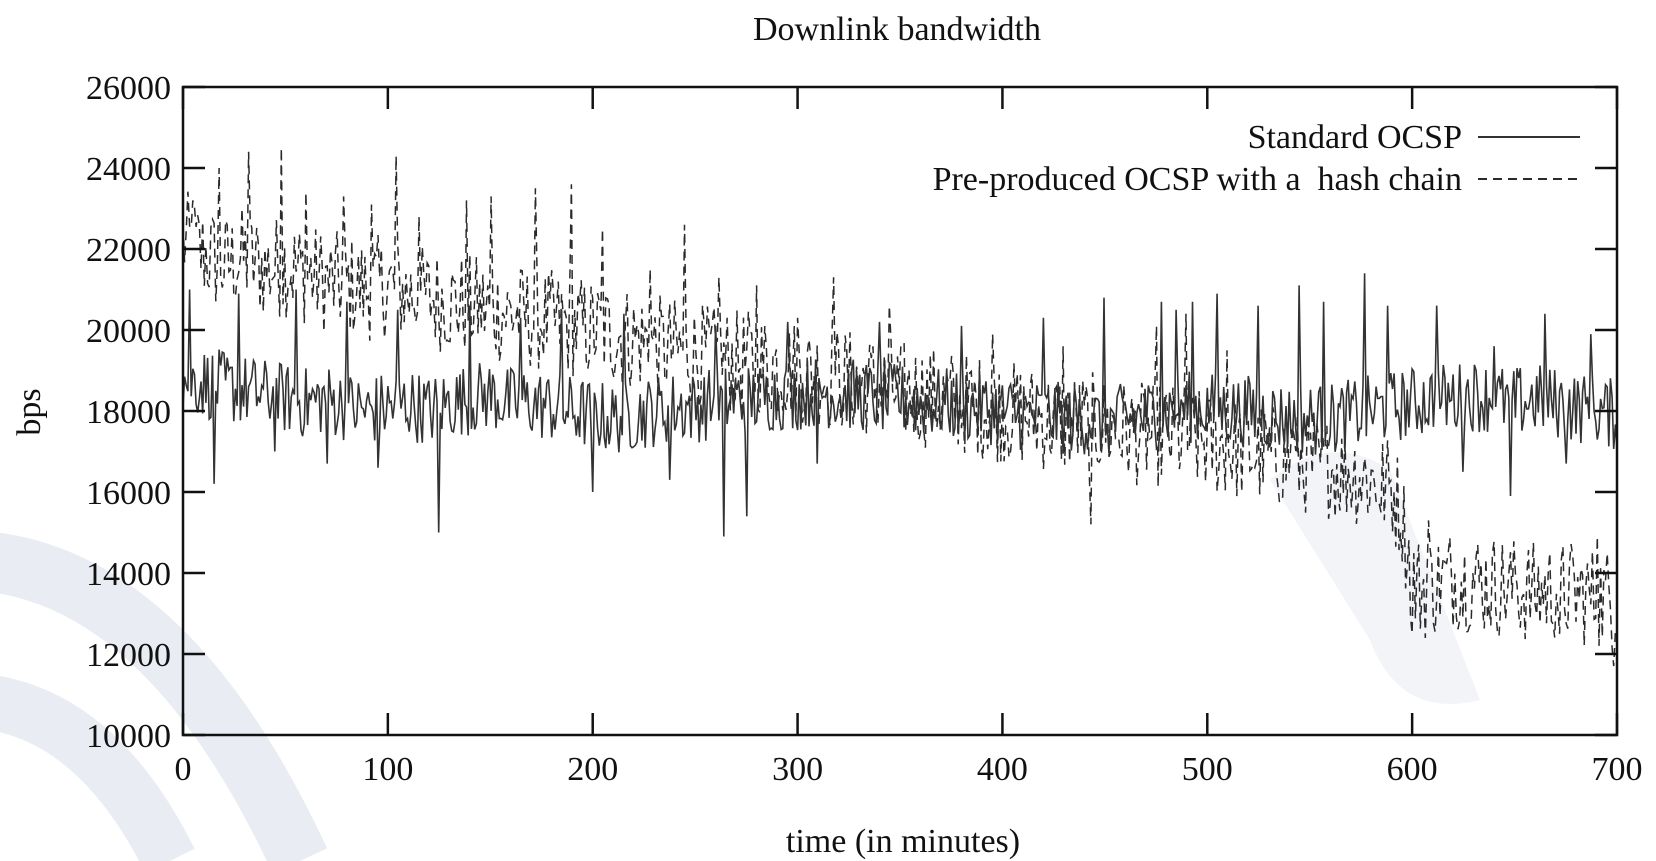  I want to click on x-tick-label: 200, so click(592, 769).